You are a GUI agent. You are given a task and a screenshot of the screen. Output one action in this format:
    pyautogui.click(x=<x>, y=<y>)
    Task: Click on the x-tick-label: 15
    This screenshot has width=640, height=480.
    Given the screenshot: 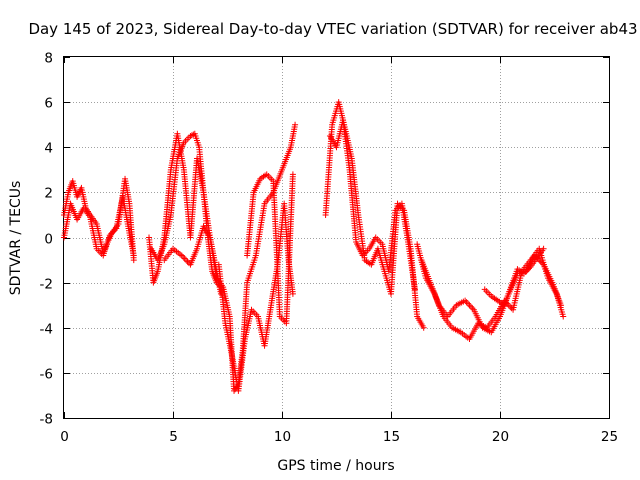 What is the action you would take?
    pyautogui.click(x=391, y=437)
    